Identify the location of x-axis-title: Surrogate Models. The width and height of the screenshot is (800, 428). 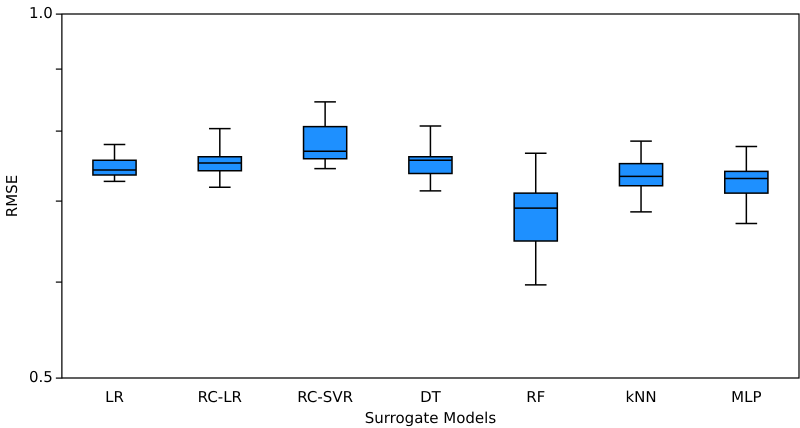
(430, 417).